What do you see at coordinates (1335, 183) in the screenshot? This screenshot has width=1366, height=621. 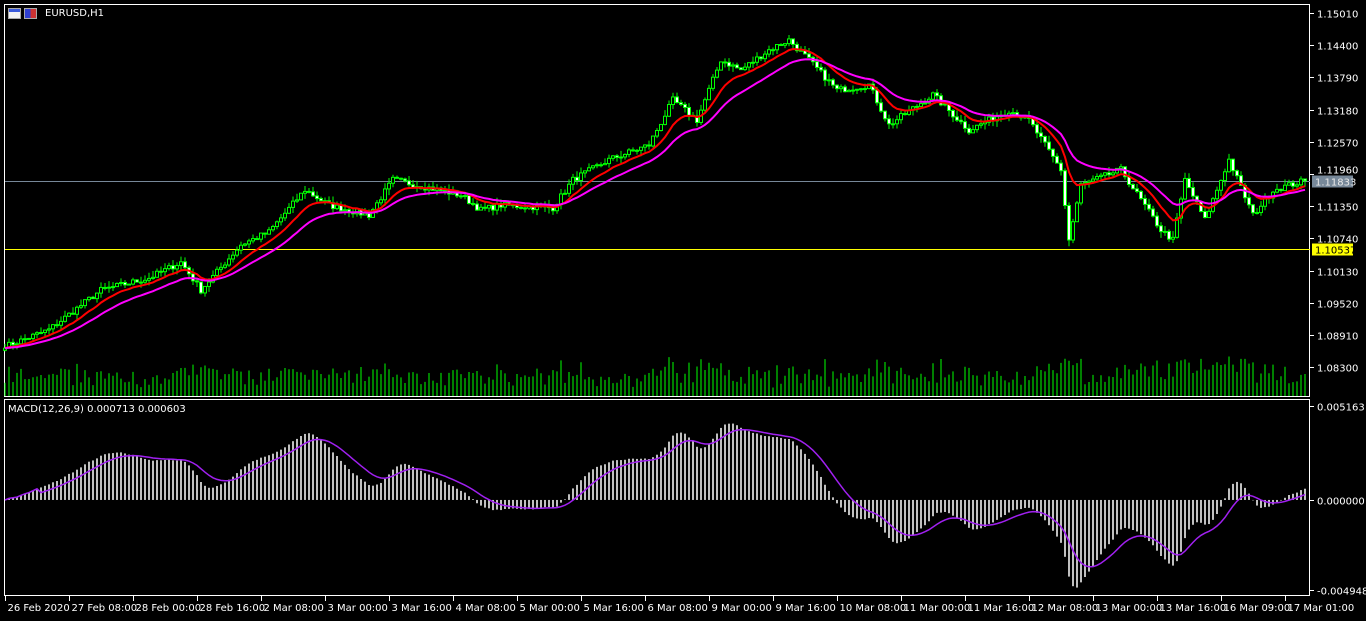 I see `bid-price-label: 1.11833` at bounding box center [1335, 183].